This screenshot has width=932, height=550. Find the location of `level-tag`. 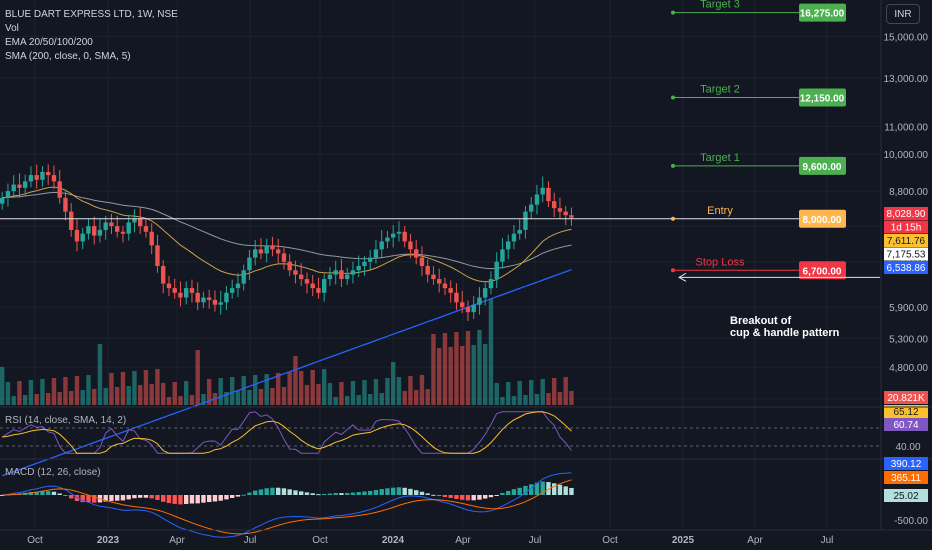

level-tag is located at coordinates (822, 218).